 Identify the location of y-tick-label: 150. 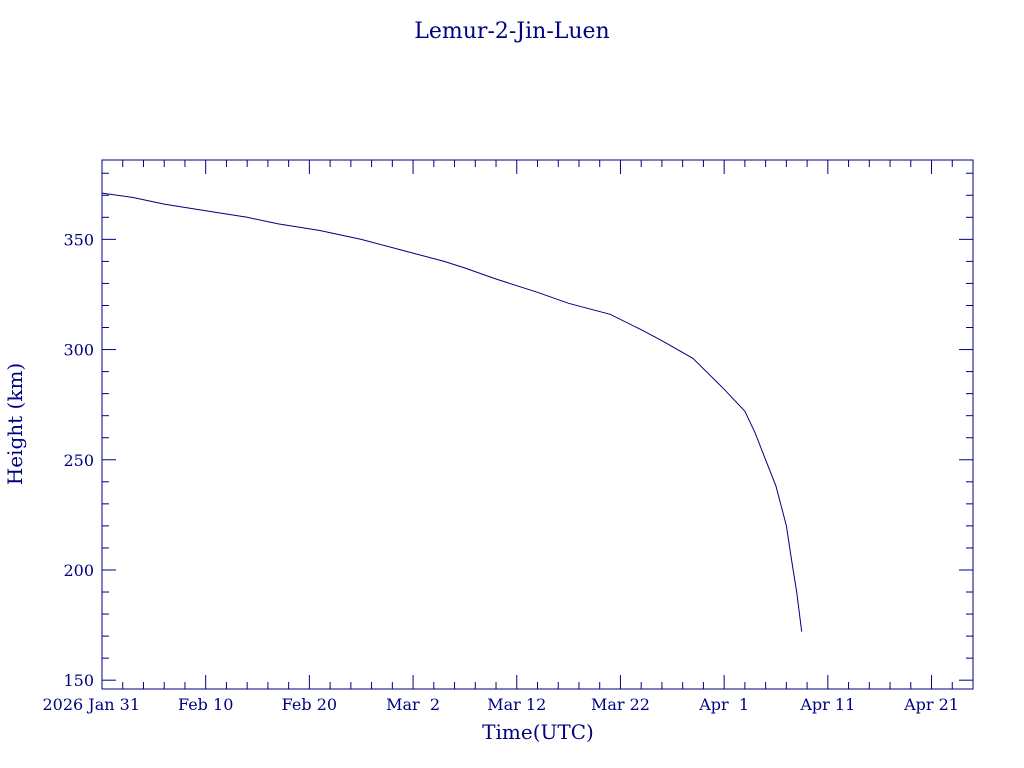
(78, 680).